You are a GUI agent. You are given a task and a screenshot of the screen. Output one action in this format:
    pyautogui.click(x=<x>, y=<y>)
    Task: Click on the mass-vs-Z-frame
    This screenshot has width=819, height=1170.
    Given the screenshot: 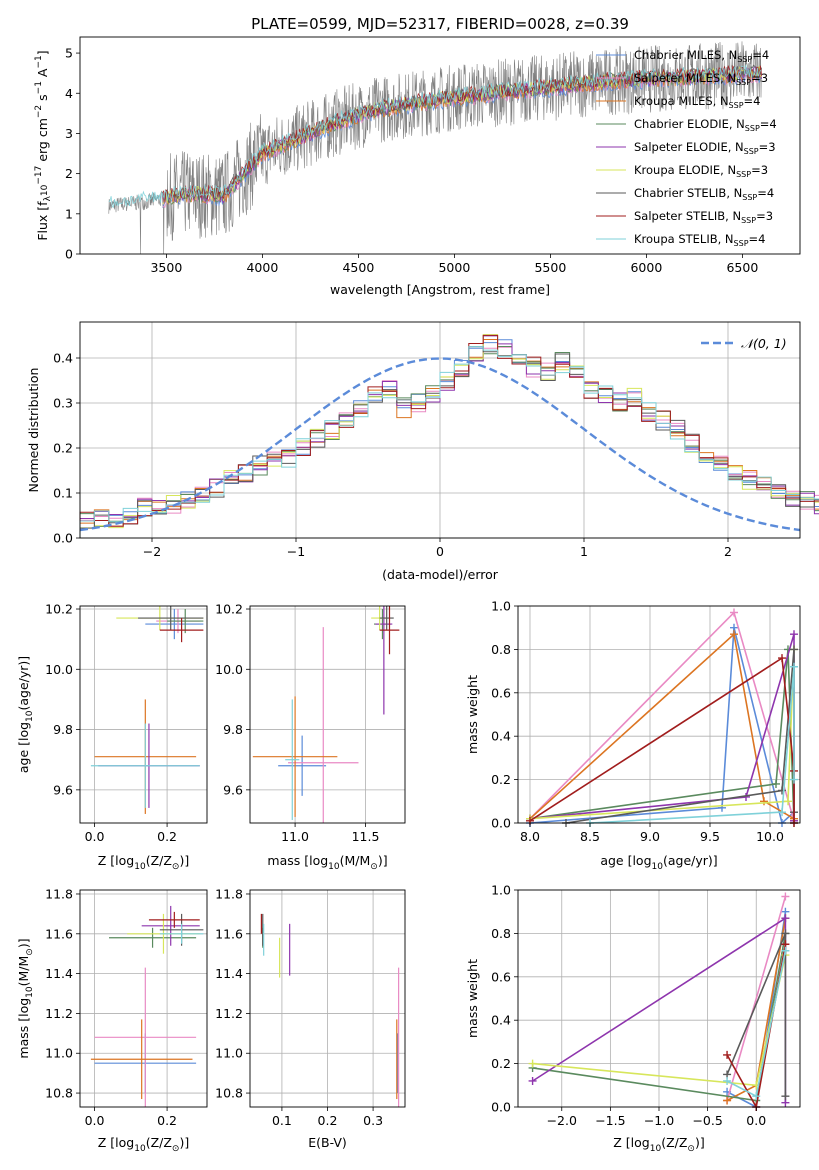 What is the action you would take?
    pyautogui.click(x=143, y=998)
    